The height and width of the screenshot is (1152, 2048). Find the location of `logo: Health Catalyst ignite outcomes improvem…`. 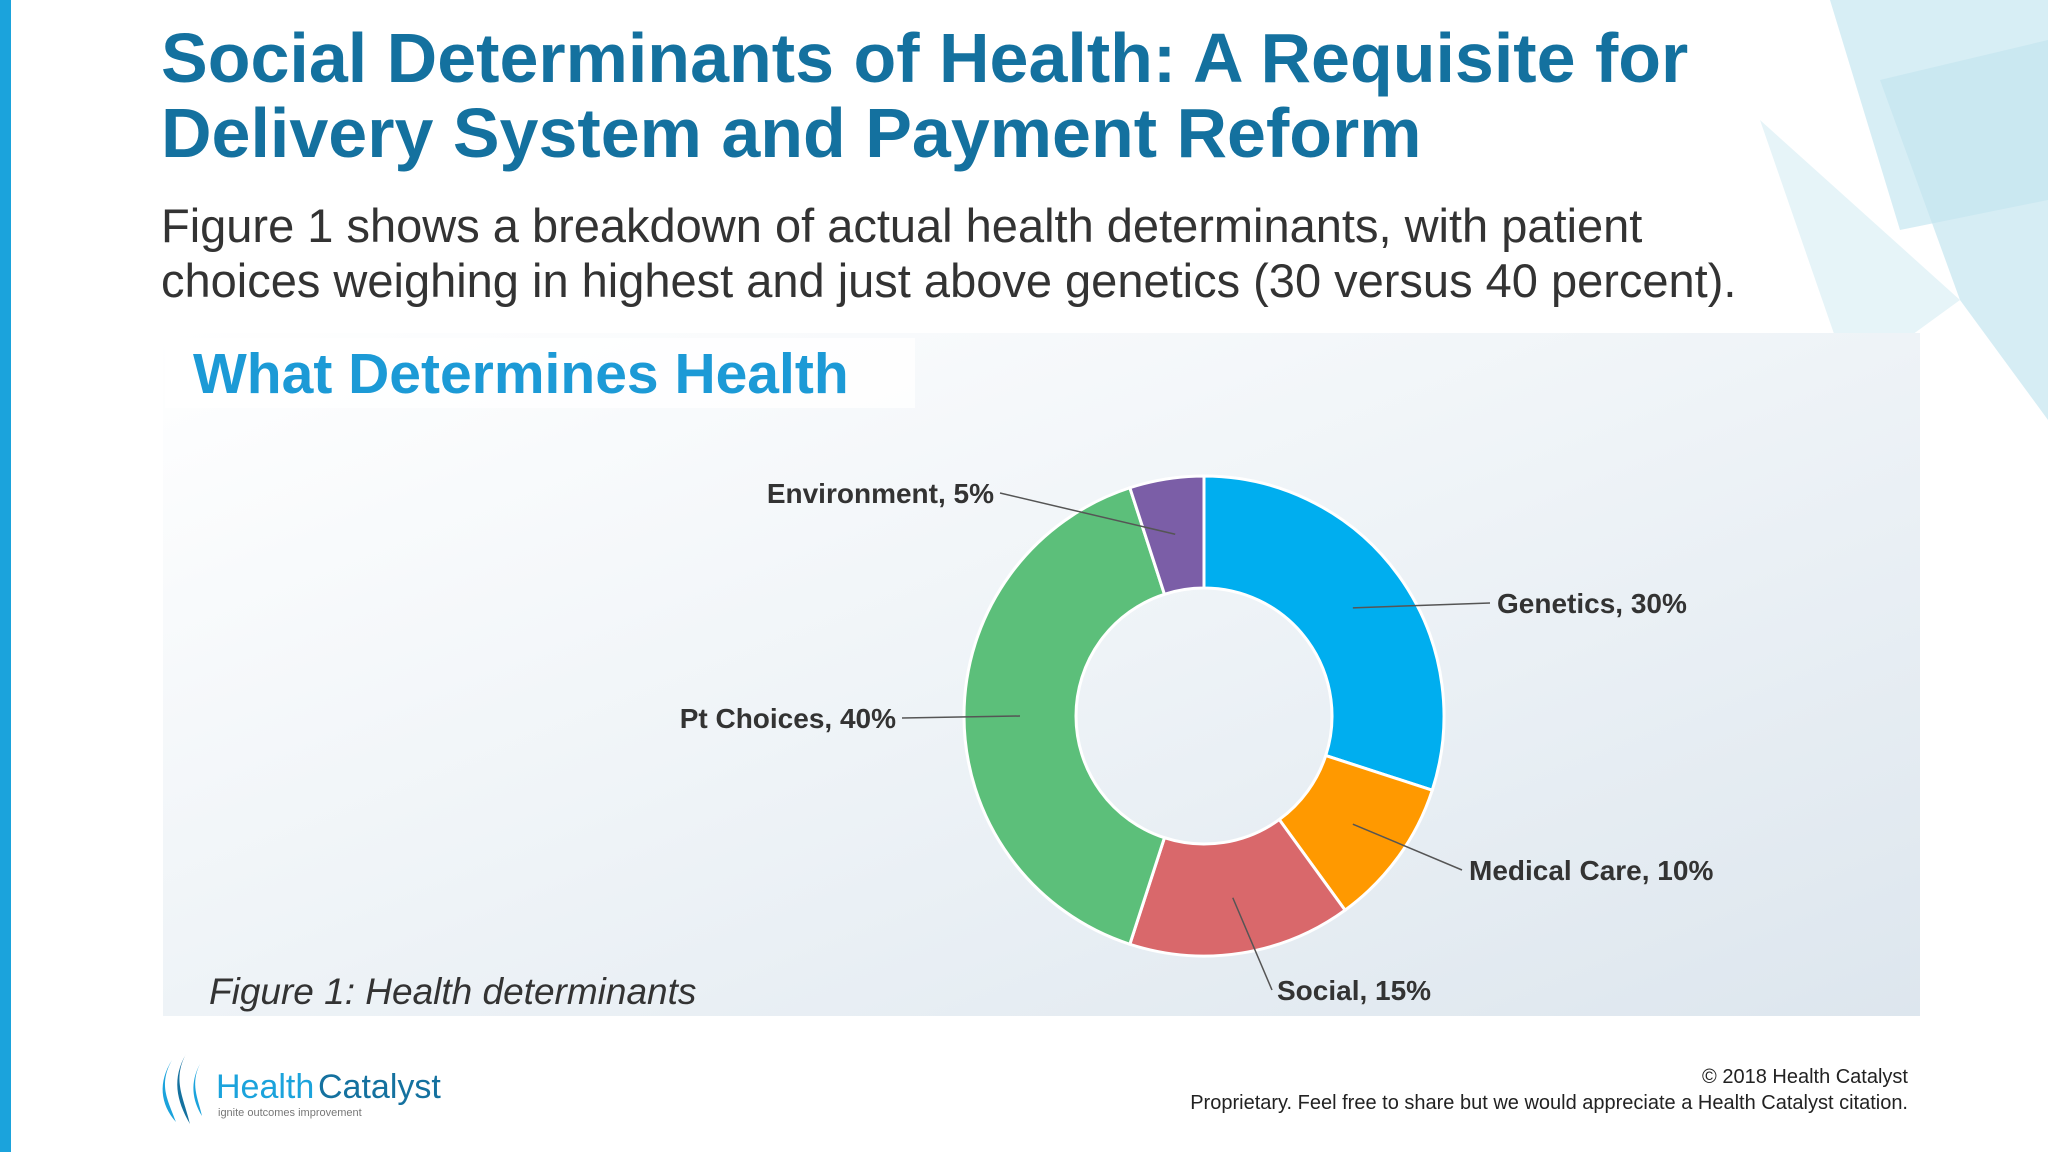

logo: Health Catalyst ignite outcomes improvem… is located at coordinates (301, 1089).